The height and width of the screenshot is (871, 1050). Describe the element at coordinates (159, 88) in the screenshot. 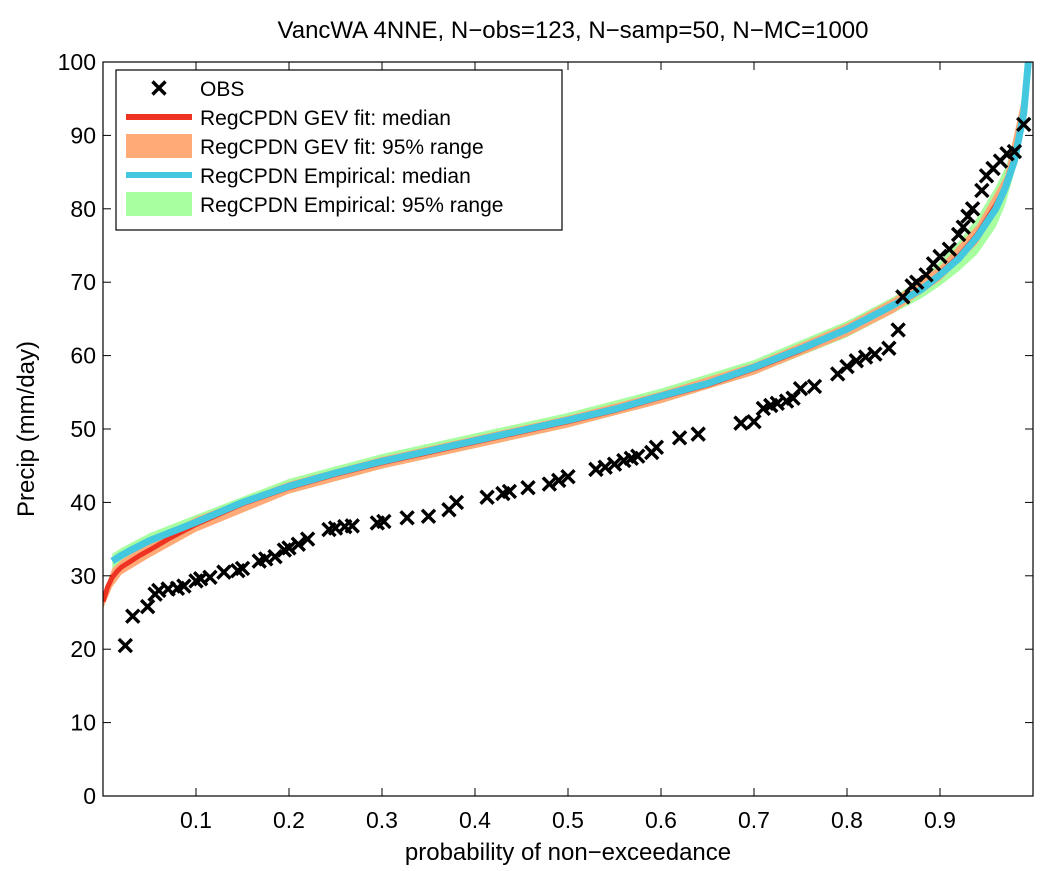

I see `legend-symbol-obs` at that location.